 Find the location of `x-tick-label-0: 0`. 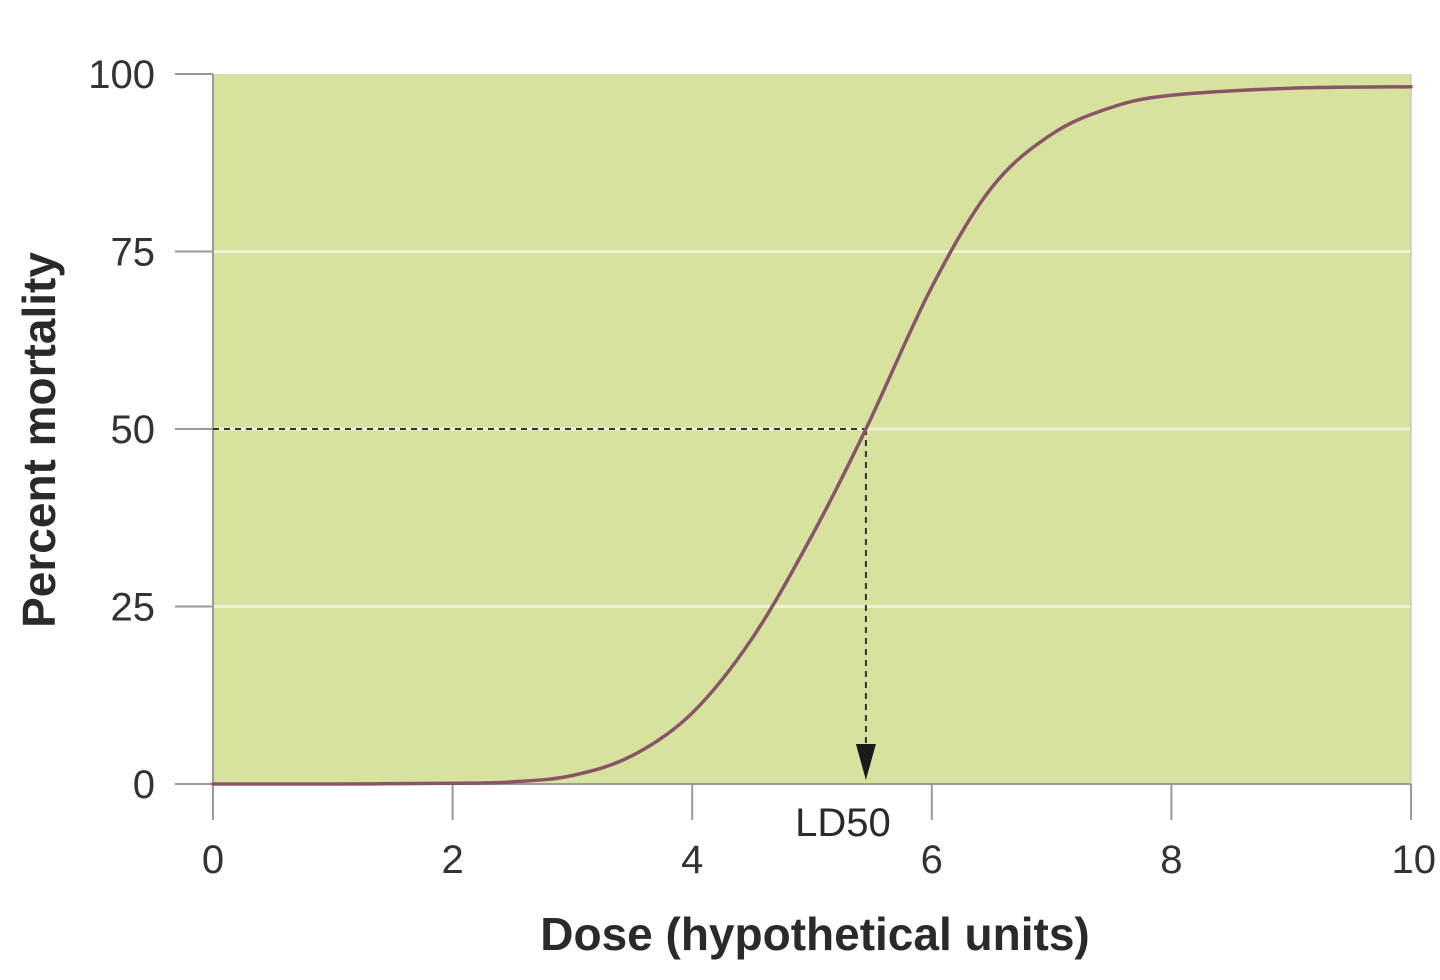

x-tick-label-0: 0 is located at coordinates (213, 860).